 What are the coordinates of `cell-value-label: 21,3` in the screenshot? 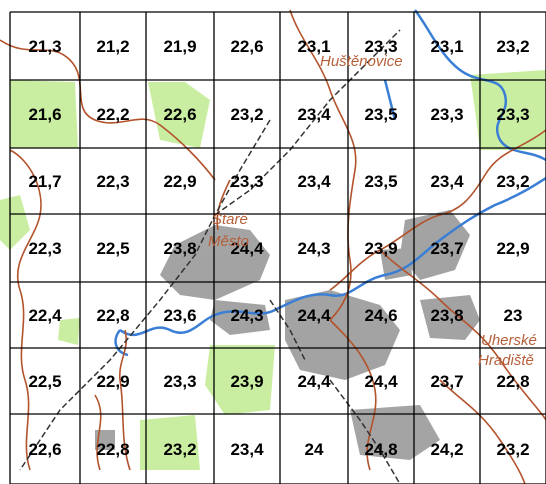 It's located at (44, 46).